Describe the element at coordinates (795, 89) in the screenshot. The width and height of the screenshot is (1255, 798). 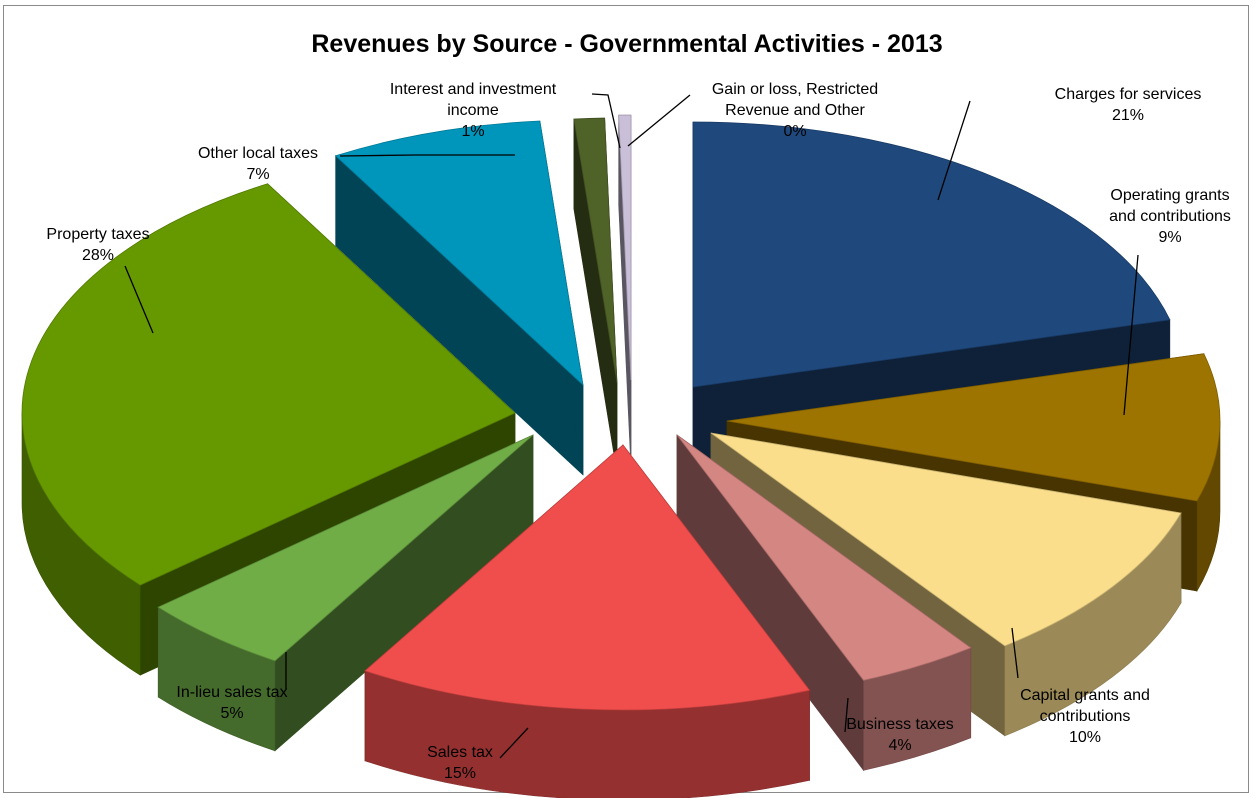
I see `slice-name-line: Gain or loss, Restricted` at that location.